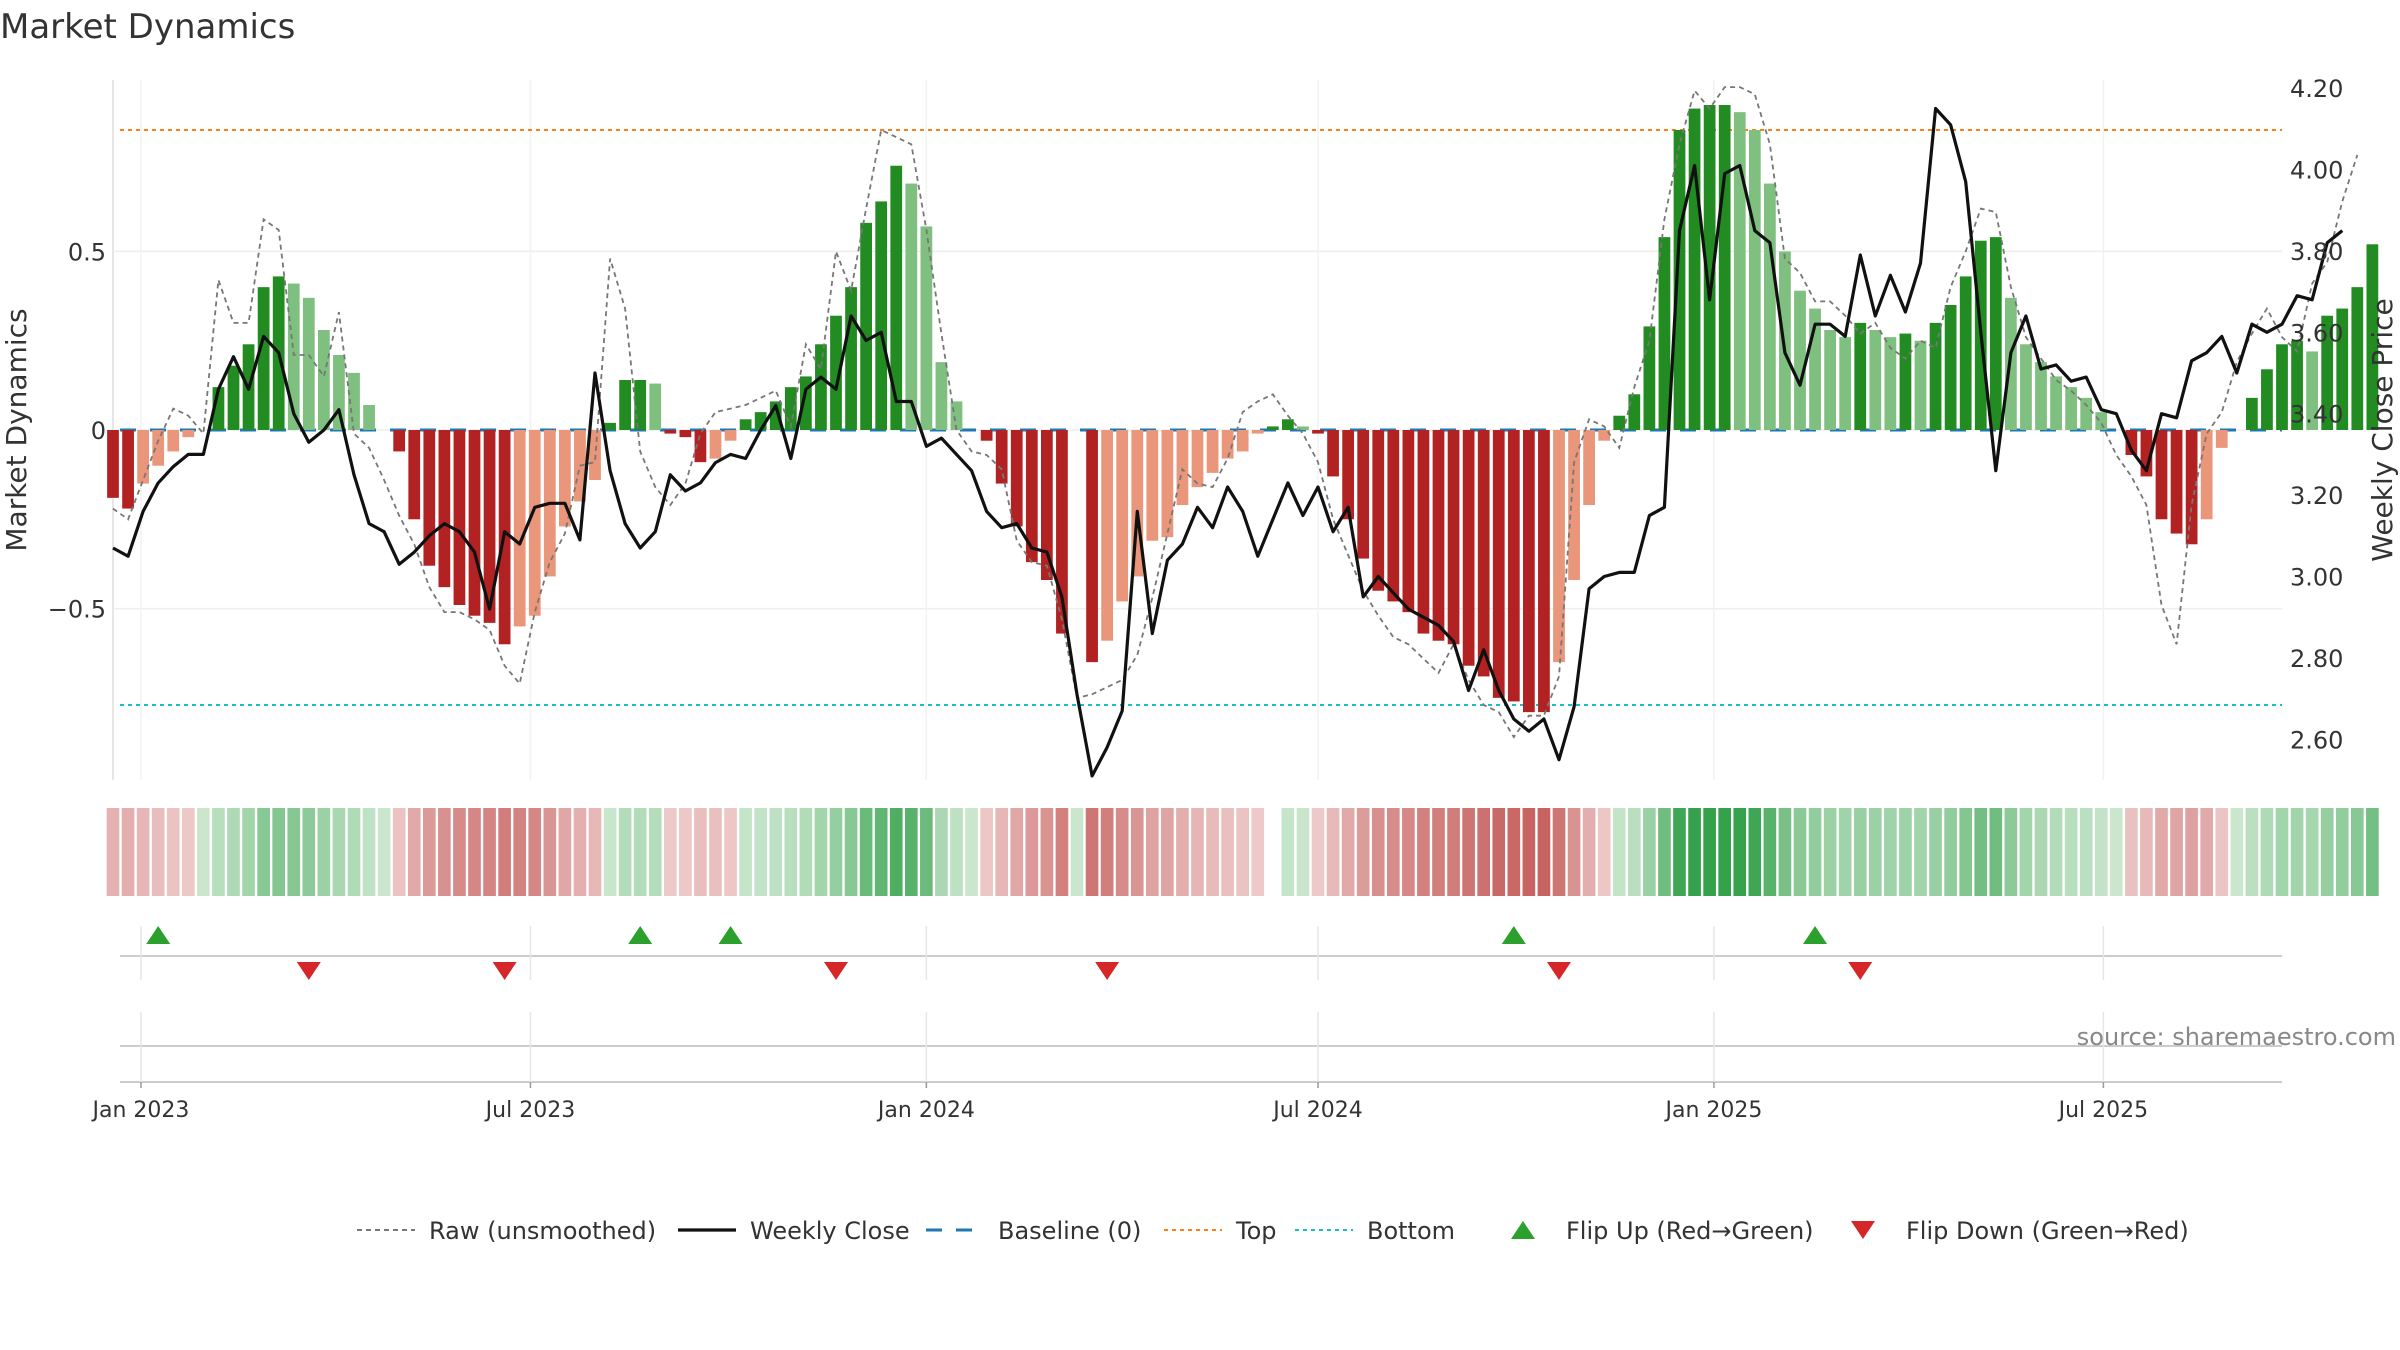 This screenshot has width=2400, height=1350. I want to click on x-tick-label: Jan 2023, so click(140, 1110).